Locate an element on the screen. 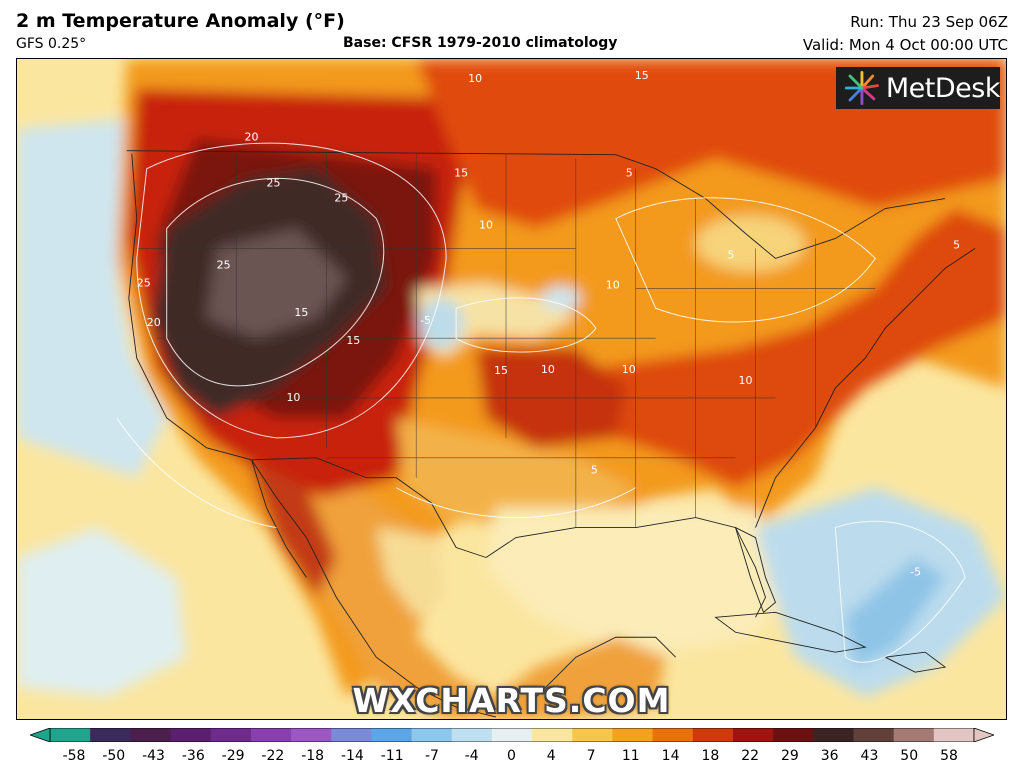  colorbar-tick-label: -4 is located at coordinates (471, 756).